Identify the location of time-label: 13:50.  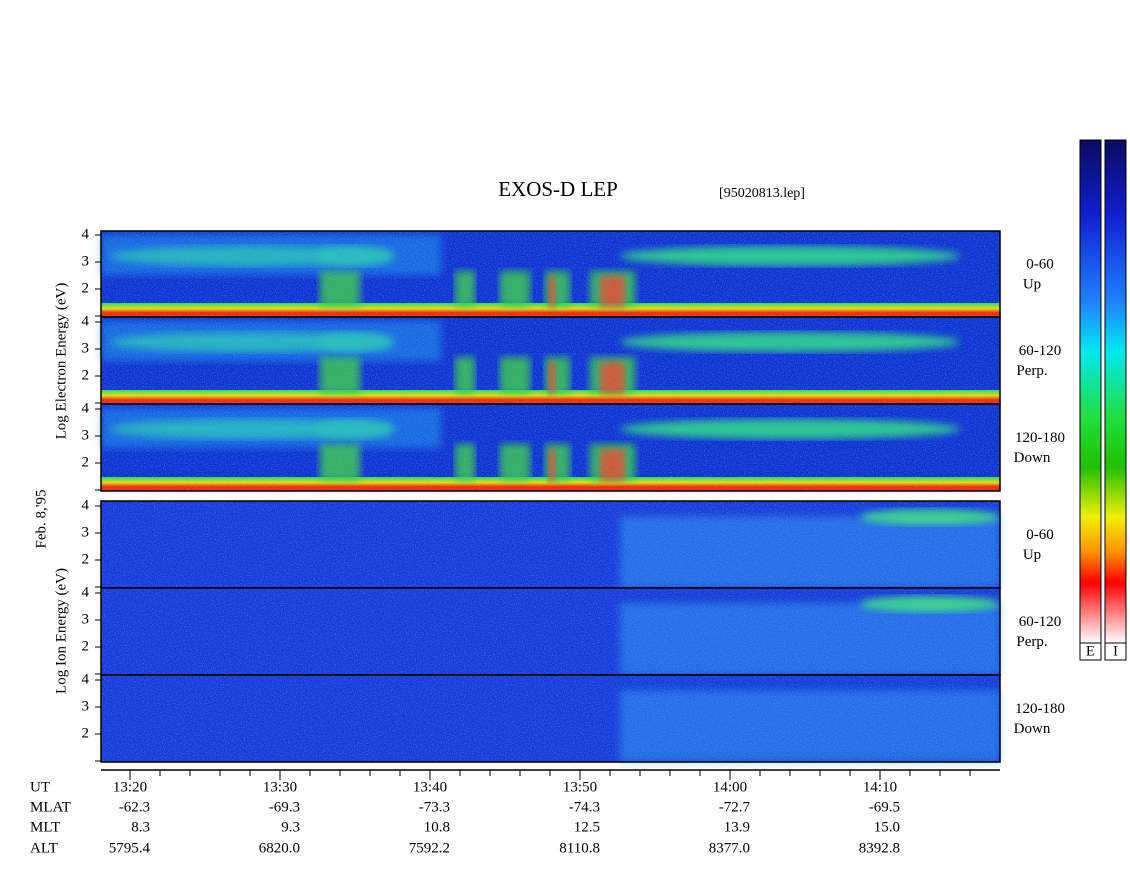
(580, 787).